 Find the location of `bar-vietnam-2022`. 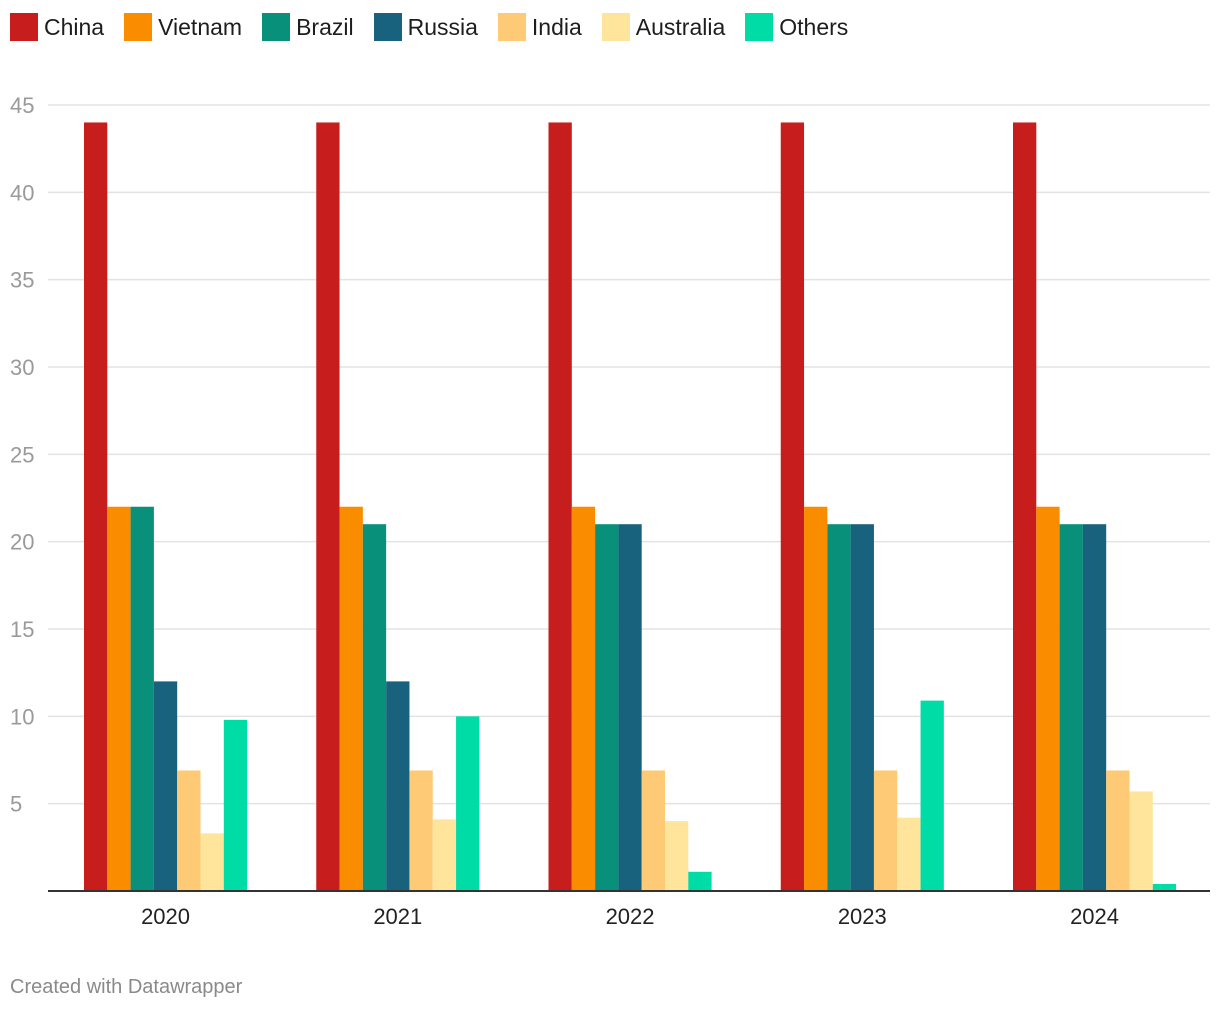

bar-vietnam-2022 is located at coordinates (583, 698).